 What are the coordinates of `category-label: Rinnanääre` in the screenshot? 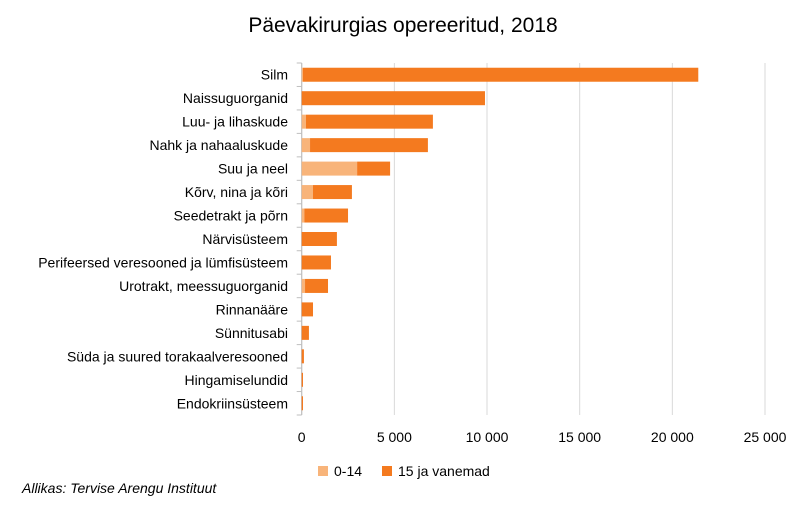 It's located at (252, 309).